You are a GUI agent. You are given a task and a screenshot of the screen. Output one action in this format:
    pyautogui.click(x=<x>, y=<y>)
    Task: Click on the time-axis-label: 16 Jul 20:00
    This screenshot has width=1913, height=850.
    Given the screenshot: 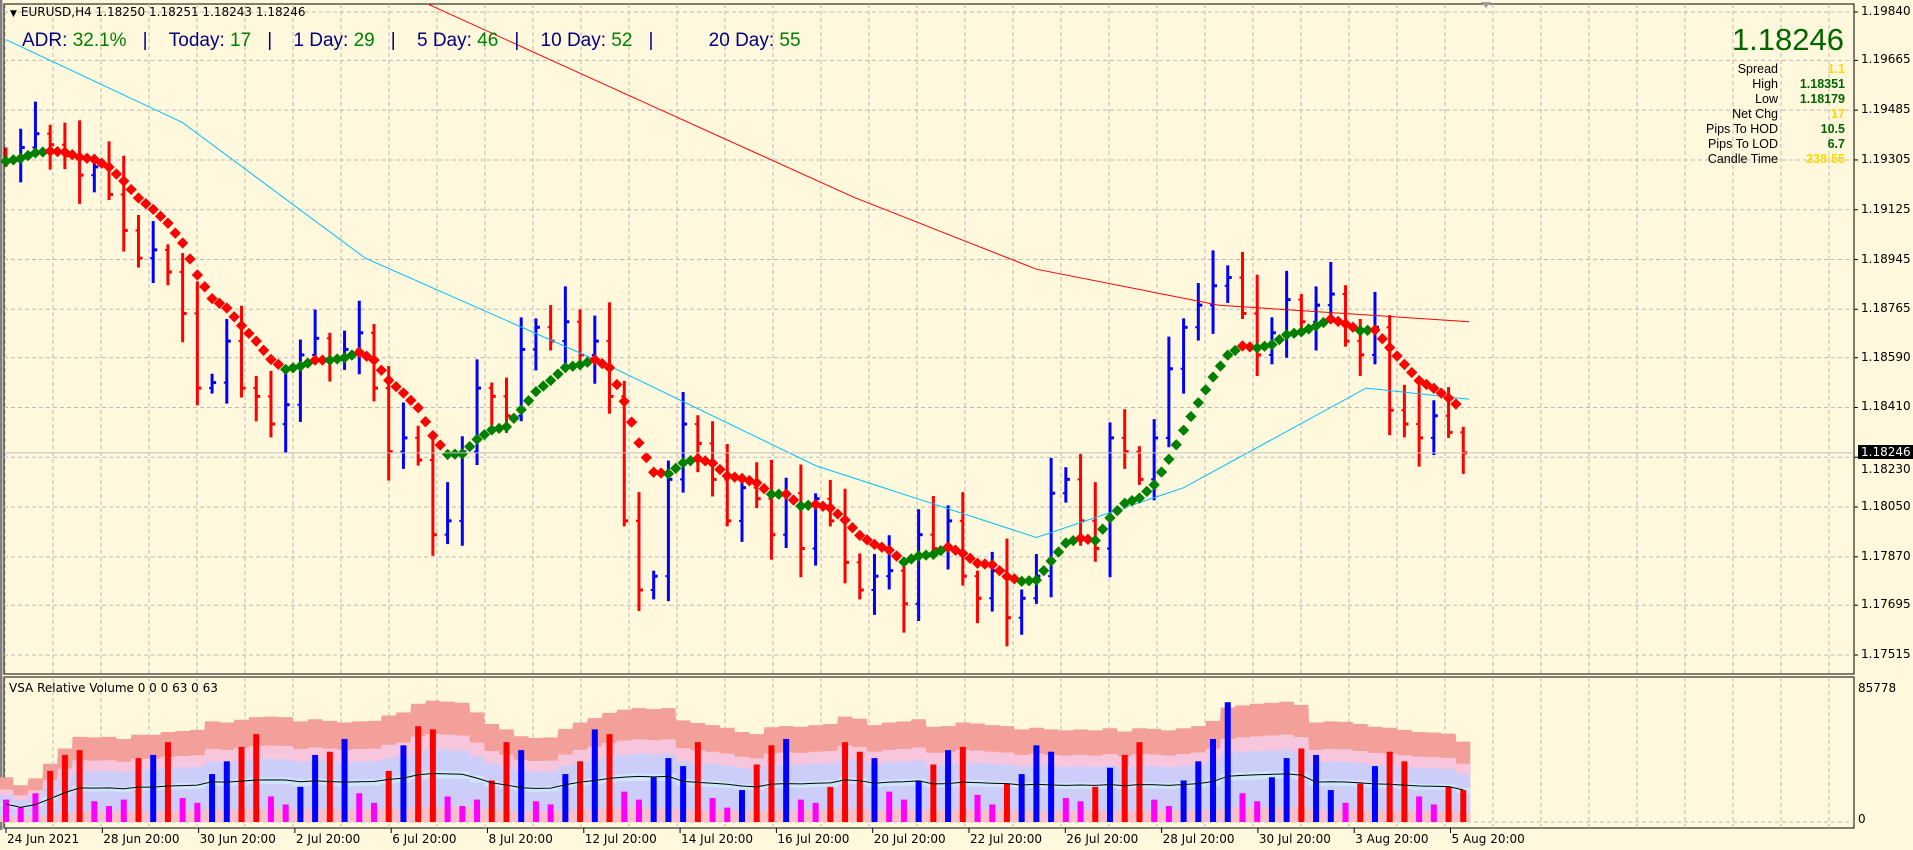 What is the action you would take?
    pyautogui.click(x=813, y=839)
    